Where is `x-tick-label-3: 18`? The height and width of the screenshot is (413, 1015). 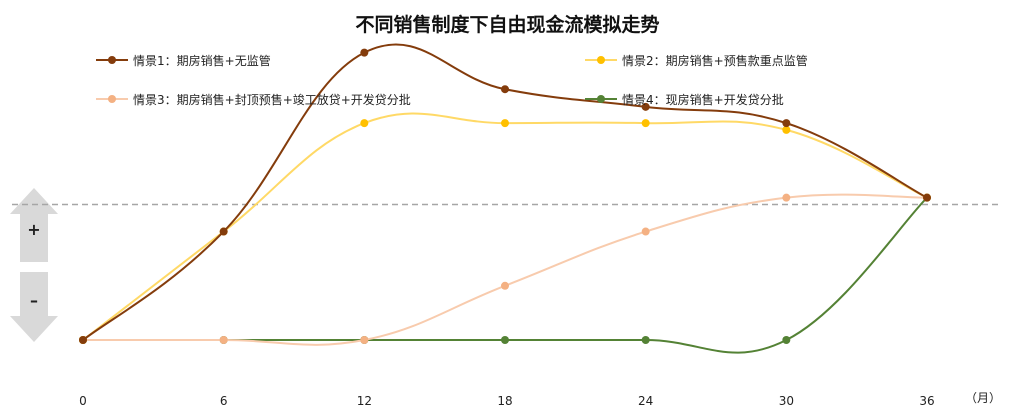 x-tick-label-3: 18 is located at coordinates (504, 401).